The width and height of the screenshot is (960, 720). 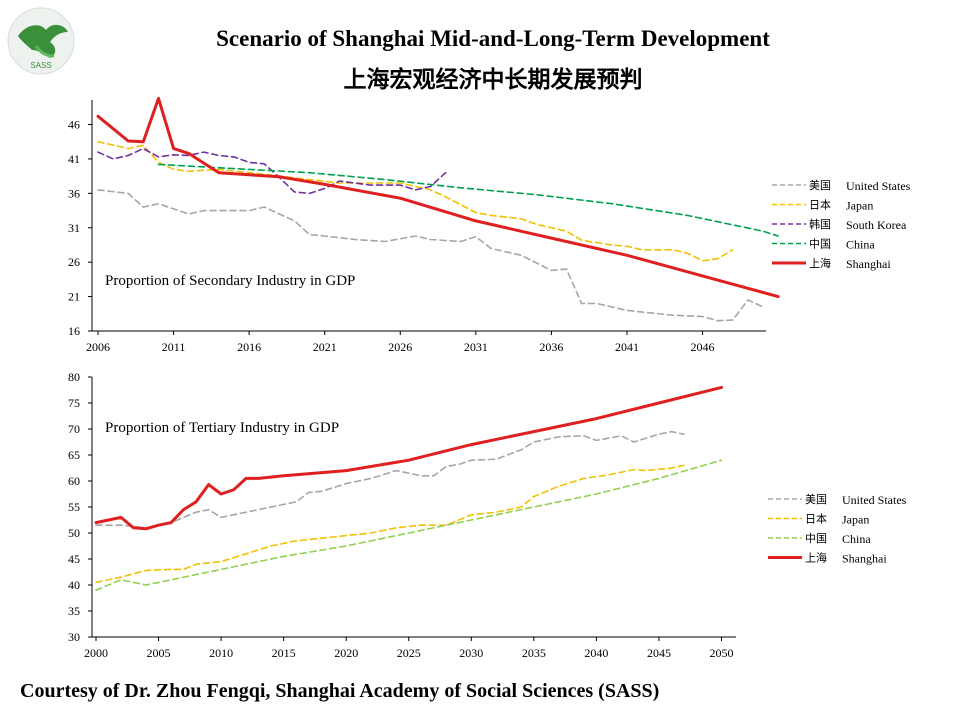 I want to click on y-tick-label: 36, so click(x=74, y=193).